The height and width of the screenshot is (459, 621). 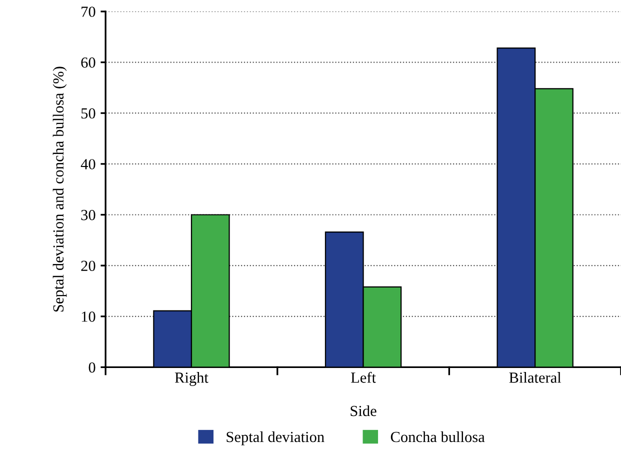 What do you see at coordinates (191, 379) in the screenshot?
I see `x-tick-label: Right` at bounding box center [191, 379].